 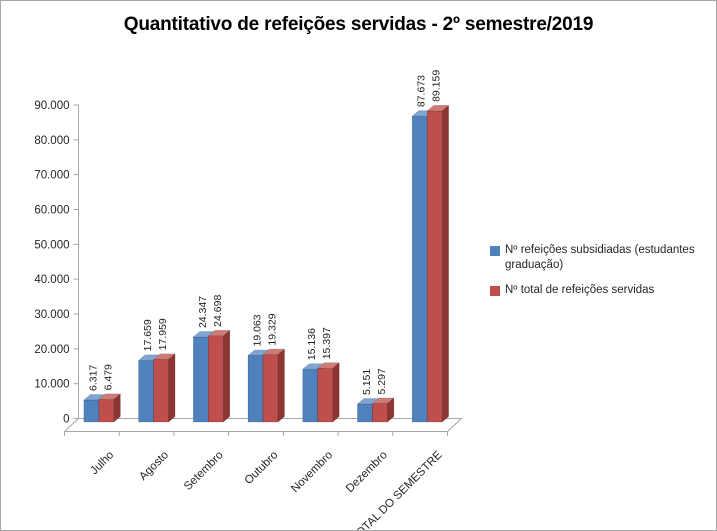 What do you see at coordinates (51, 245) in the screenshot?
I see `y-axis-tick-label: 50.000` at bounding box center [51, 245].